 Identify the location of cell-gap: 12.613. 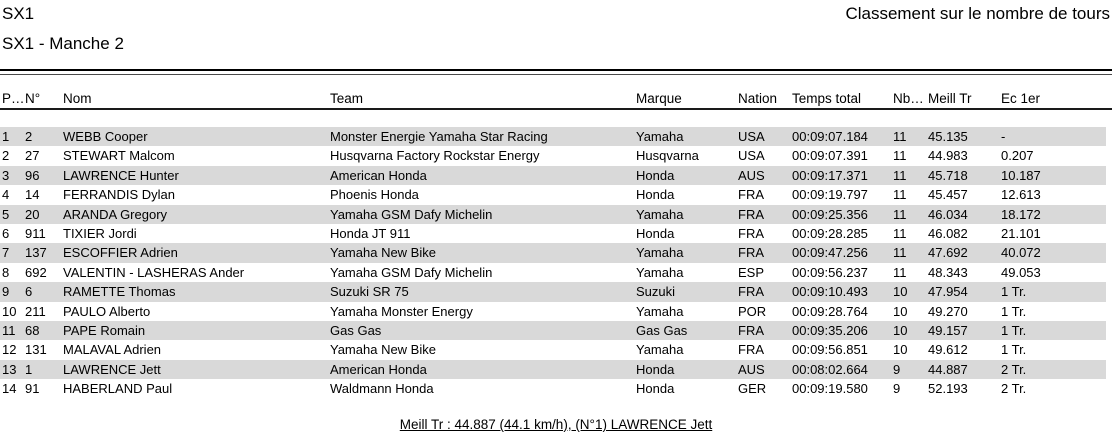
(1021, 195).